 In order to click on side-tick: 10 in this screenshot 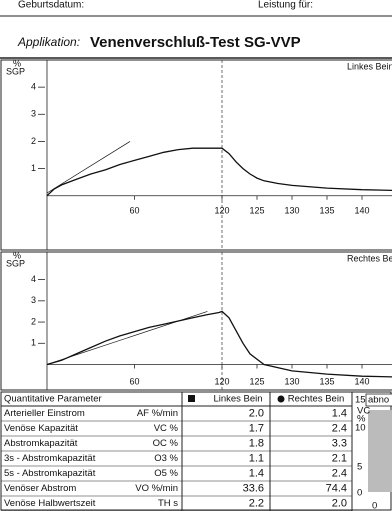, I will do `click(360, 428)`.